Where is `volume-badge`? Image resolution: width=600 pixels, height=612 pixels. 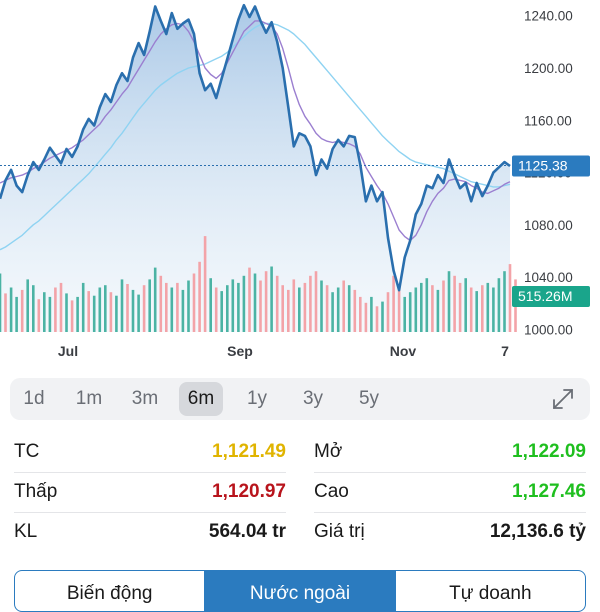 volume-badge is located at coordinates (551, 296).